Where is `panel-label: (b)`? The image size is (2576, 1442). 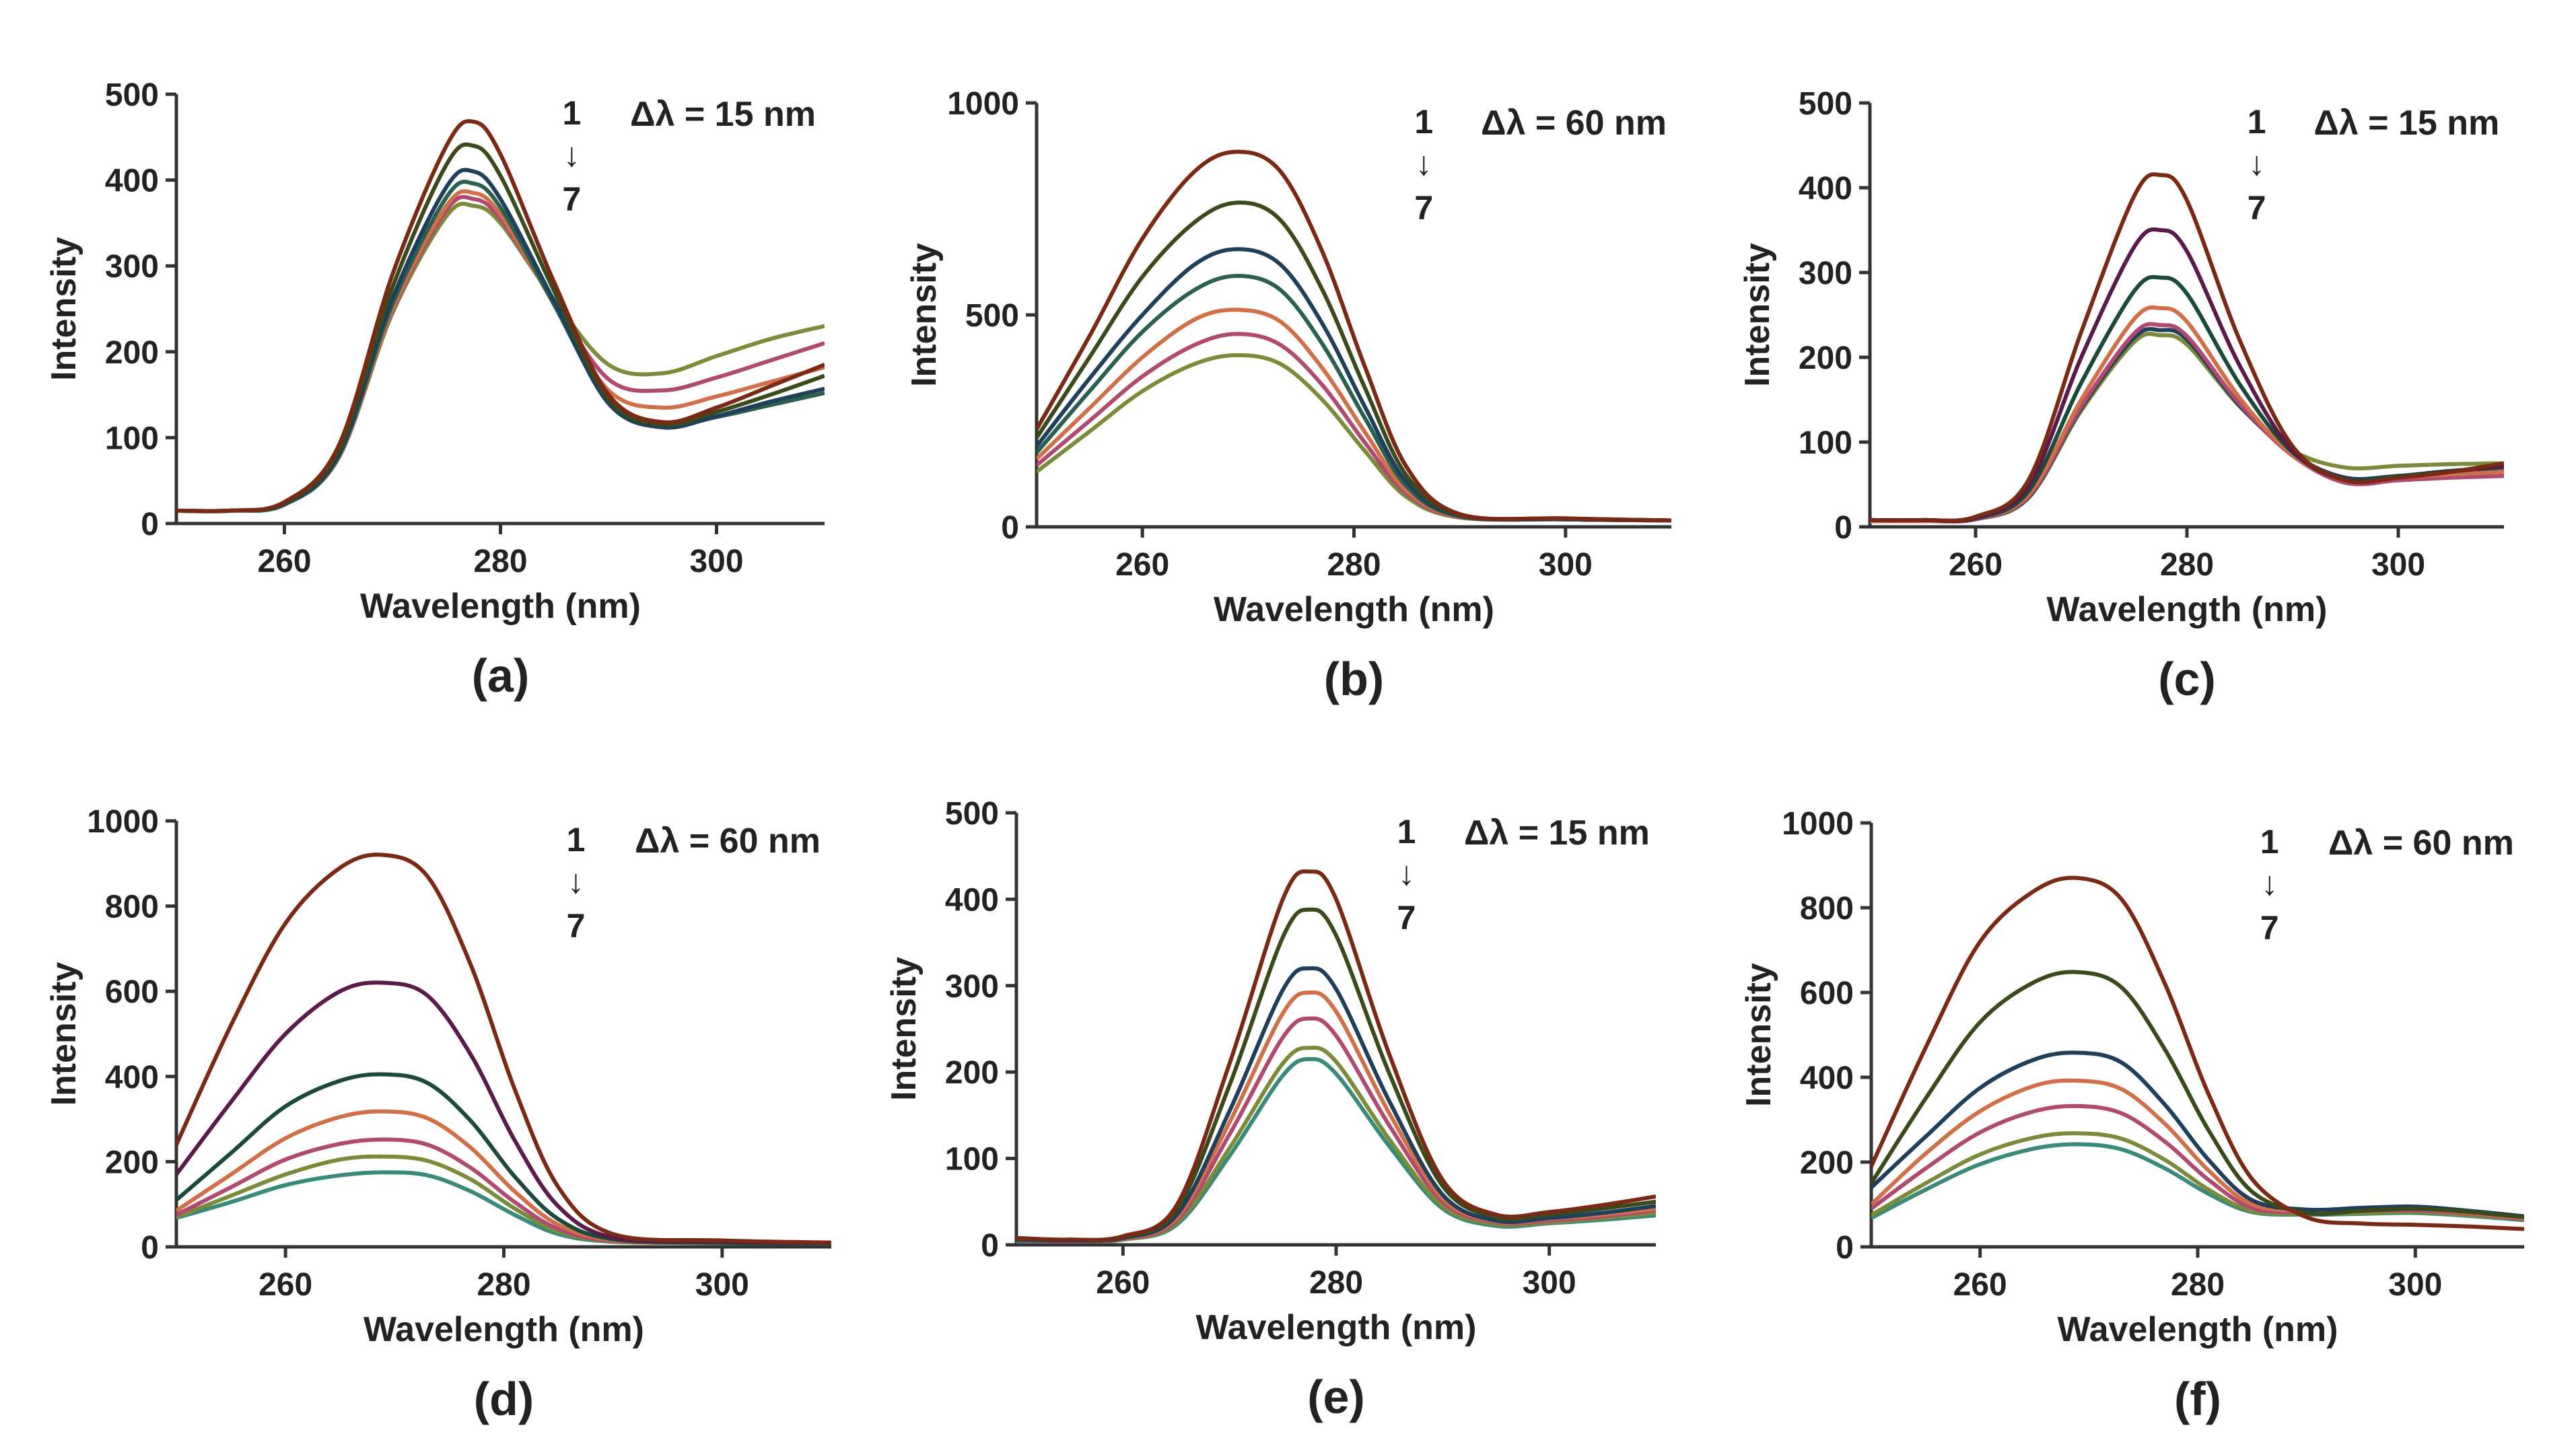
panel-label: (b) is located at coordinates (1354, 679).